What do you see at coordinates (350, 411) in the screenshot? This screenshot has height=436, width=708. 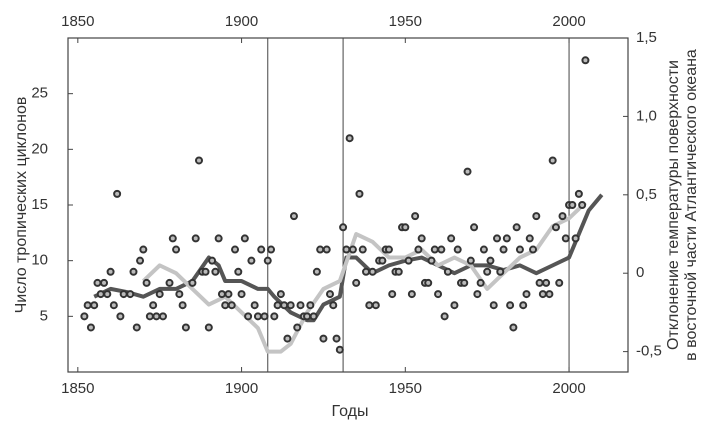 I see `x-axis-label: Годы` at bounding box center [350, 411].